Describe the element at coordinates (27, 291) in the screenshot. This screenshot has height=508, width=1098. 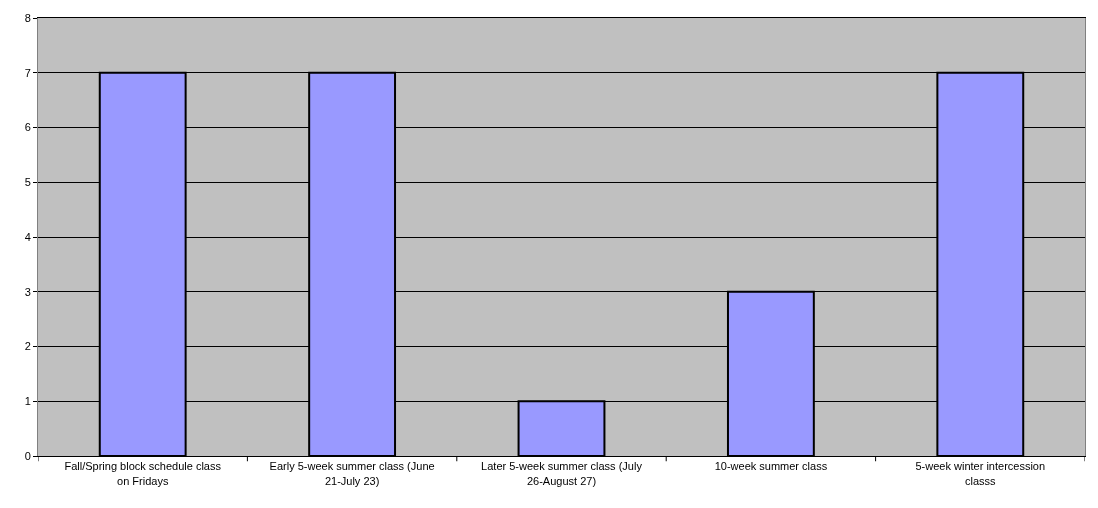
I see `y-tick-label: 3` at that location.